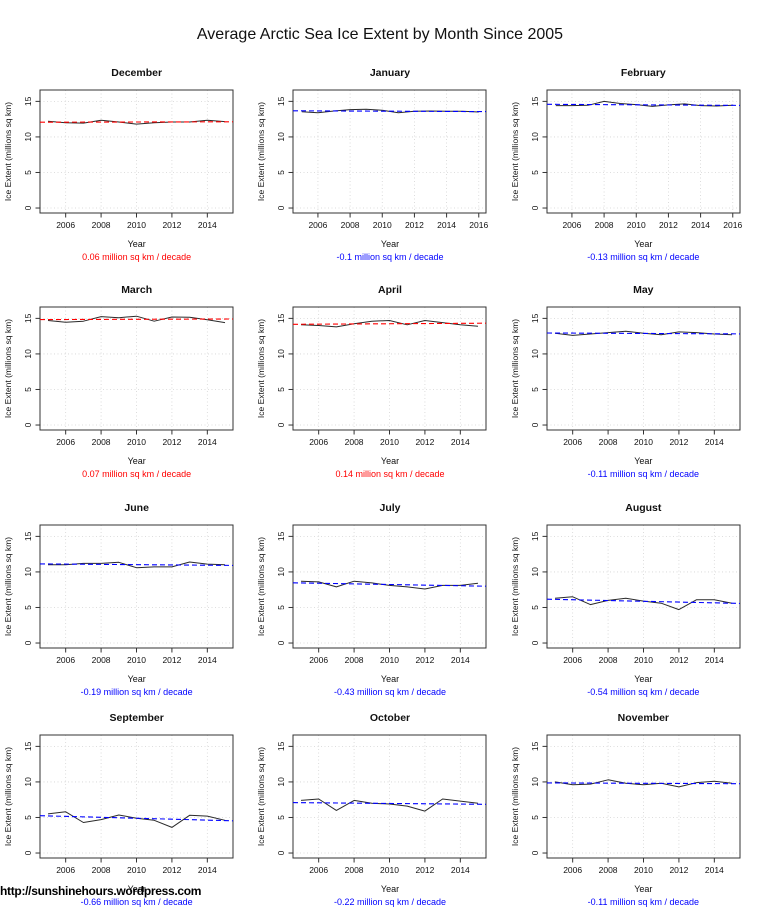 The height and width of the screenshot is (912, 760). Describe the element at coordinates (136, 718) in the screenshot. I see `subplot-title: September` at that location.